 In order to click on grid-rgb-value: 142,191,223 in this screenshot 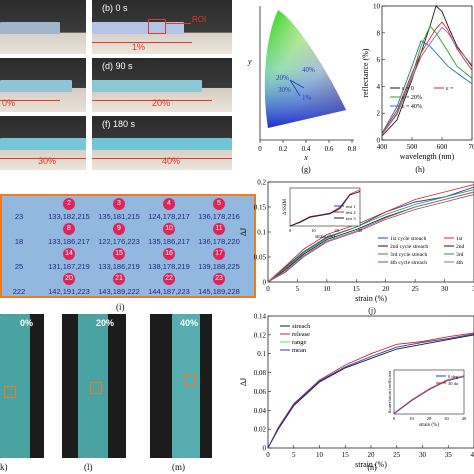, I will do `click(69, 291)`.